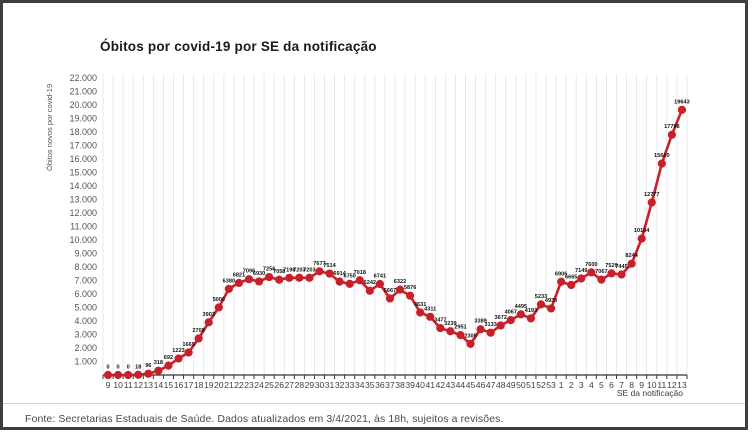  I want to click on data-label: 7198, so click(289, 270).